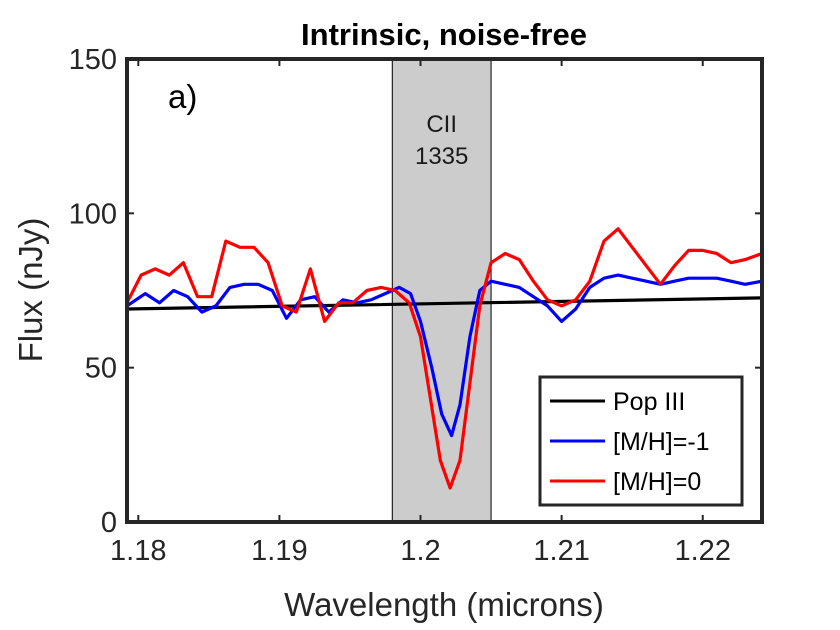 This screenshot has height=630, width=840. Describe the element at coordinates (441, 124) in the screenshot. I see `band-label-ion: CII` at that location.